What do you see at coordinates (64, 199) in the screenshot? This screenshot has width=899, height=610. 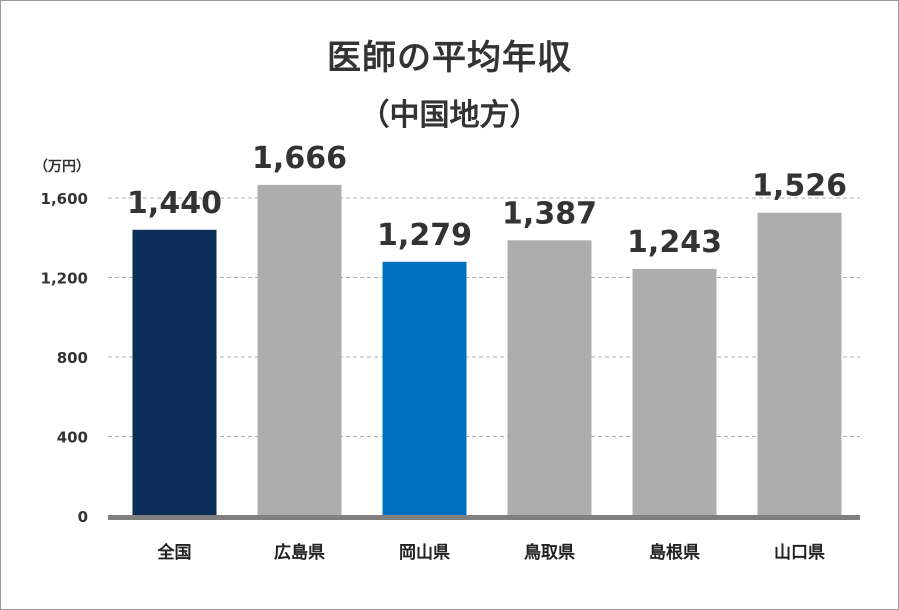 I see `y-tick-label: 1,600` at bounding box center [64, 199].